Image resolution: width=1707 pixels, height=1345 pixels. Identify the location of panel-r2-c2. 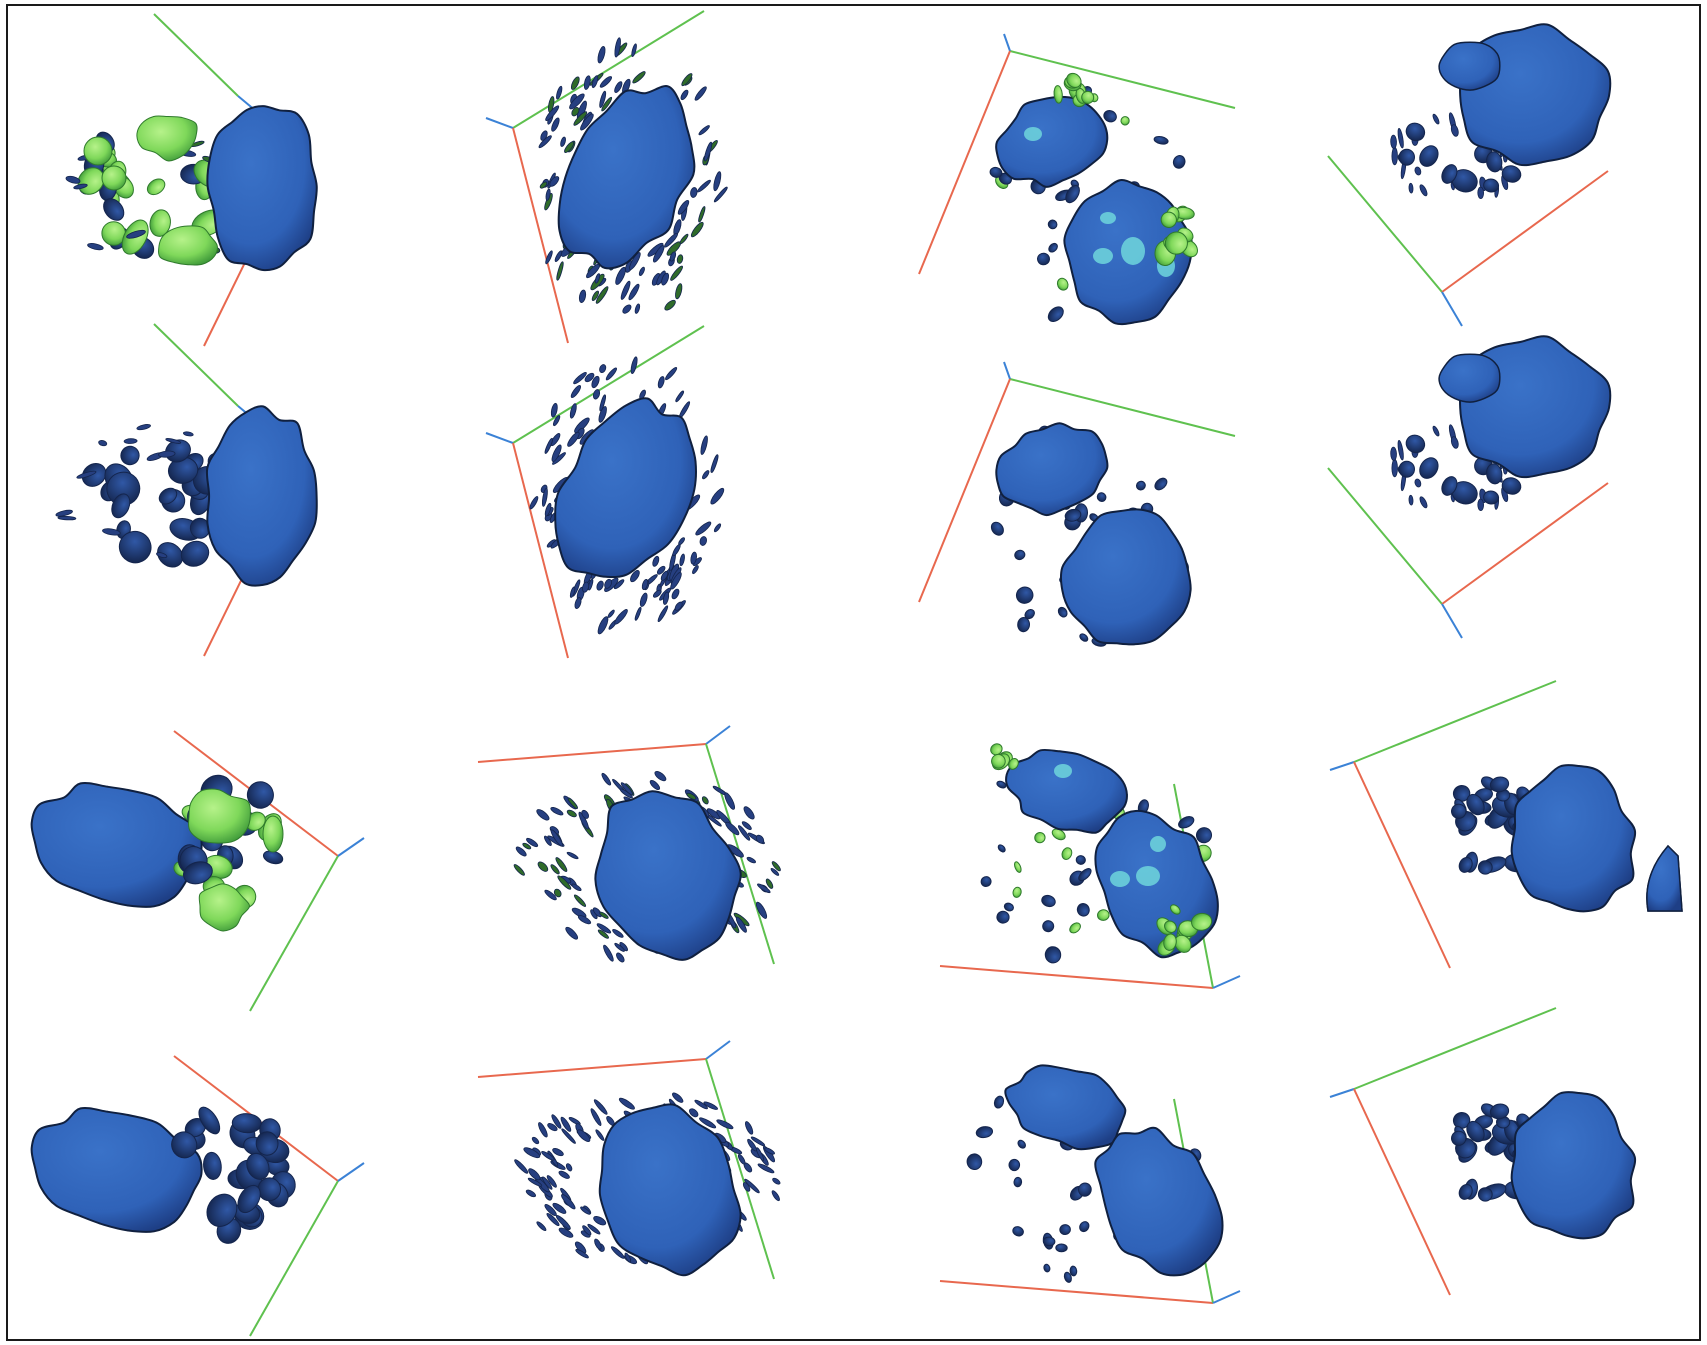
(605, 492).